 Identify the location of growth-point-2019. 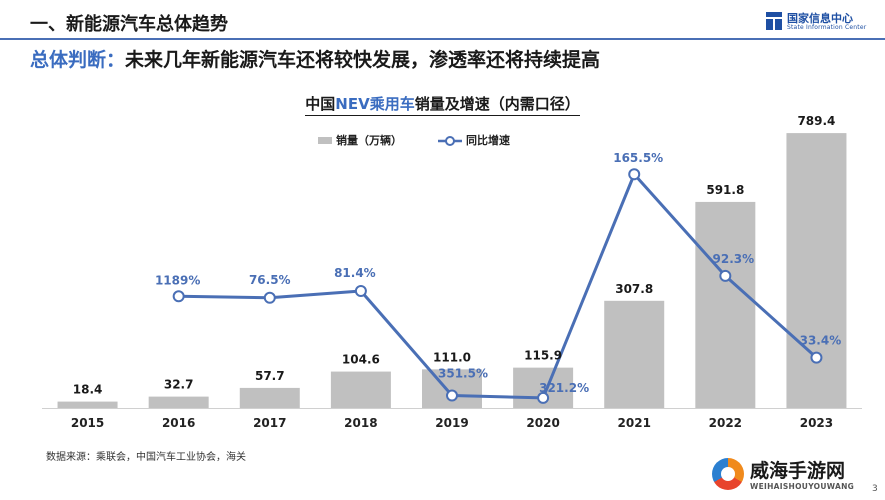
(452, 395).